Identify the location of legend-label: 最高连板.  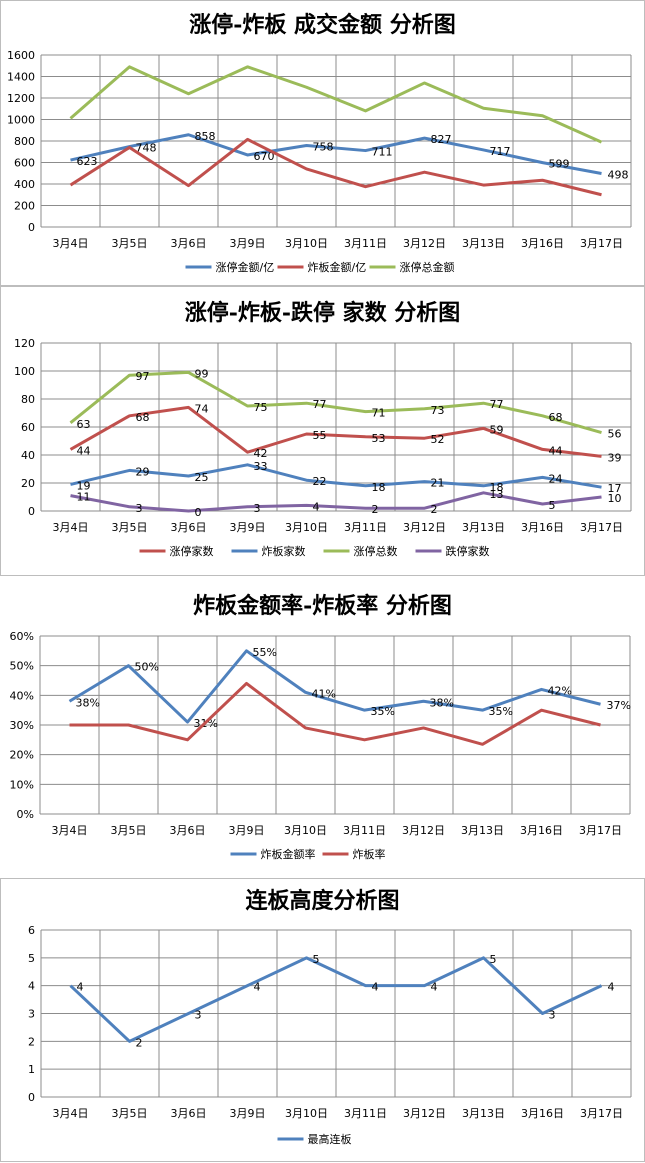
(330, 1139).